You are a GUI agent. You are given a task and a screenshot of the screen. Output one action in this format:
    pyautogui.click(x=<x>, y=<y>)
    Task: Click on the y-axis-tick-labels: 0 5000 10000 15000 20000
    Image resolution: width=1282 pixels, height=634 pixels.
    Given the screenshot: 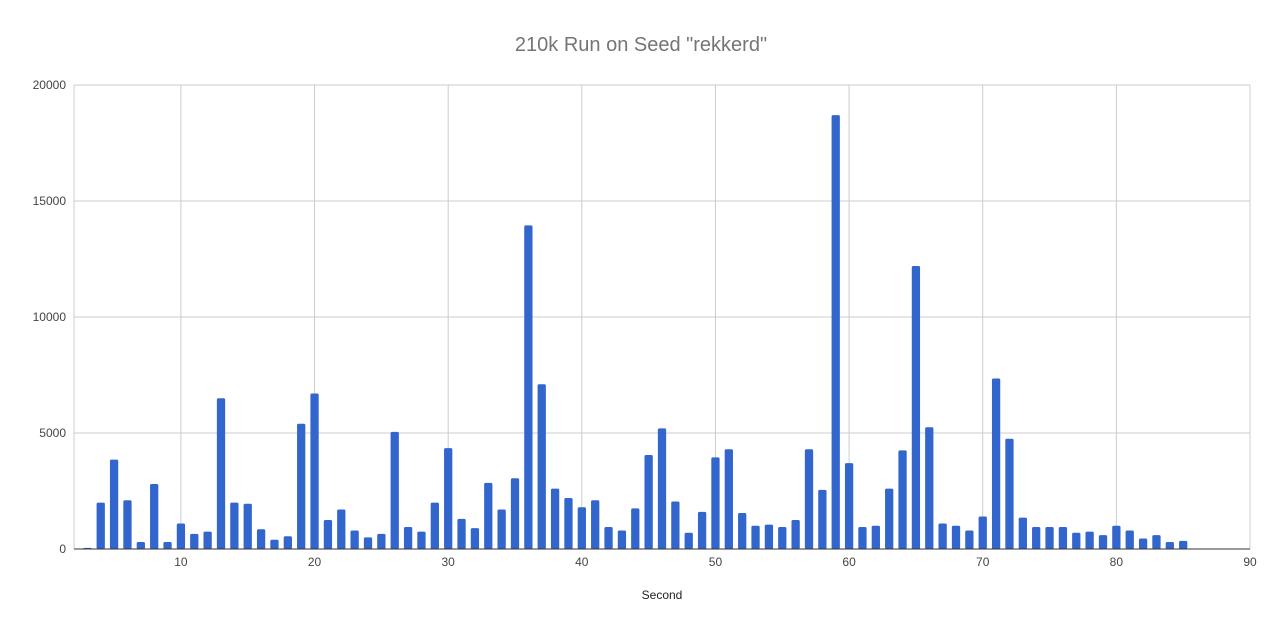 What is the action you would take?
    pyautogui.click(x=50, y=317)
    